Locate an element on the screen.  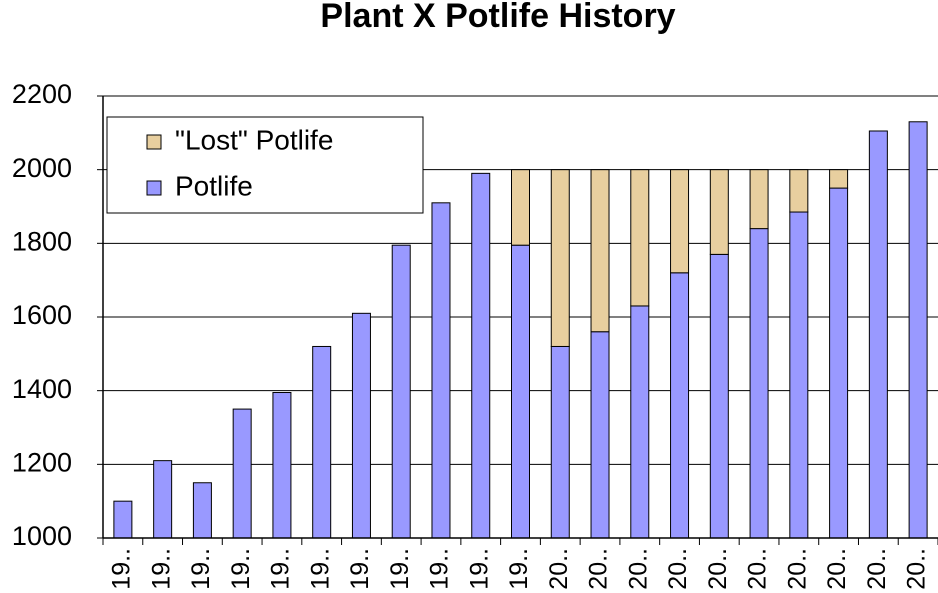
y-tick-label: 1600 is located at coordinates (42, 315).